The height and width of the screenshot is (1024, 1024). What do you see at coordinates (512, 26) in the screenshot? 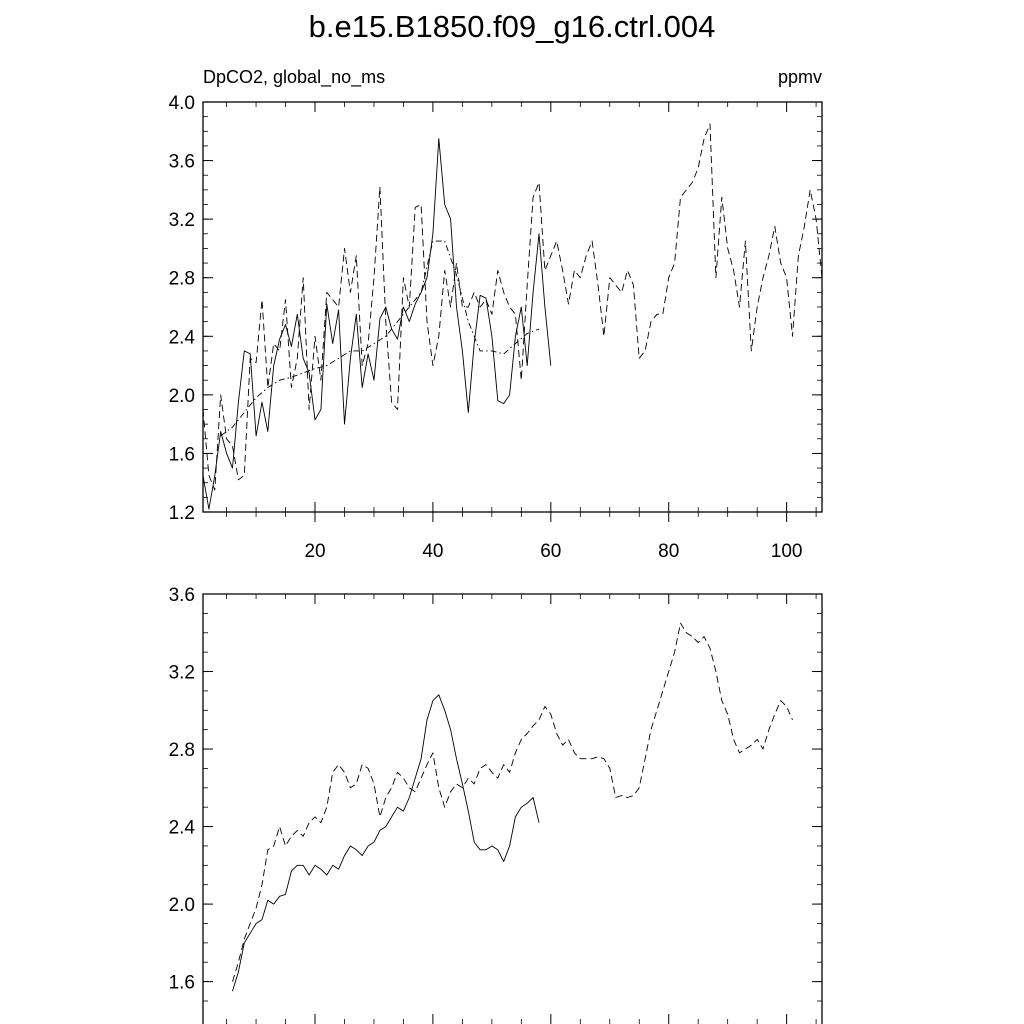
I see `chart-title: b.e15.B1850.f09_g16.ctrl.004` at bounding box center [512, 26].